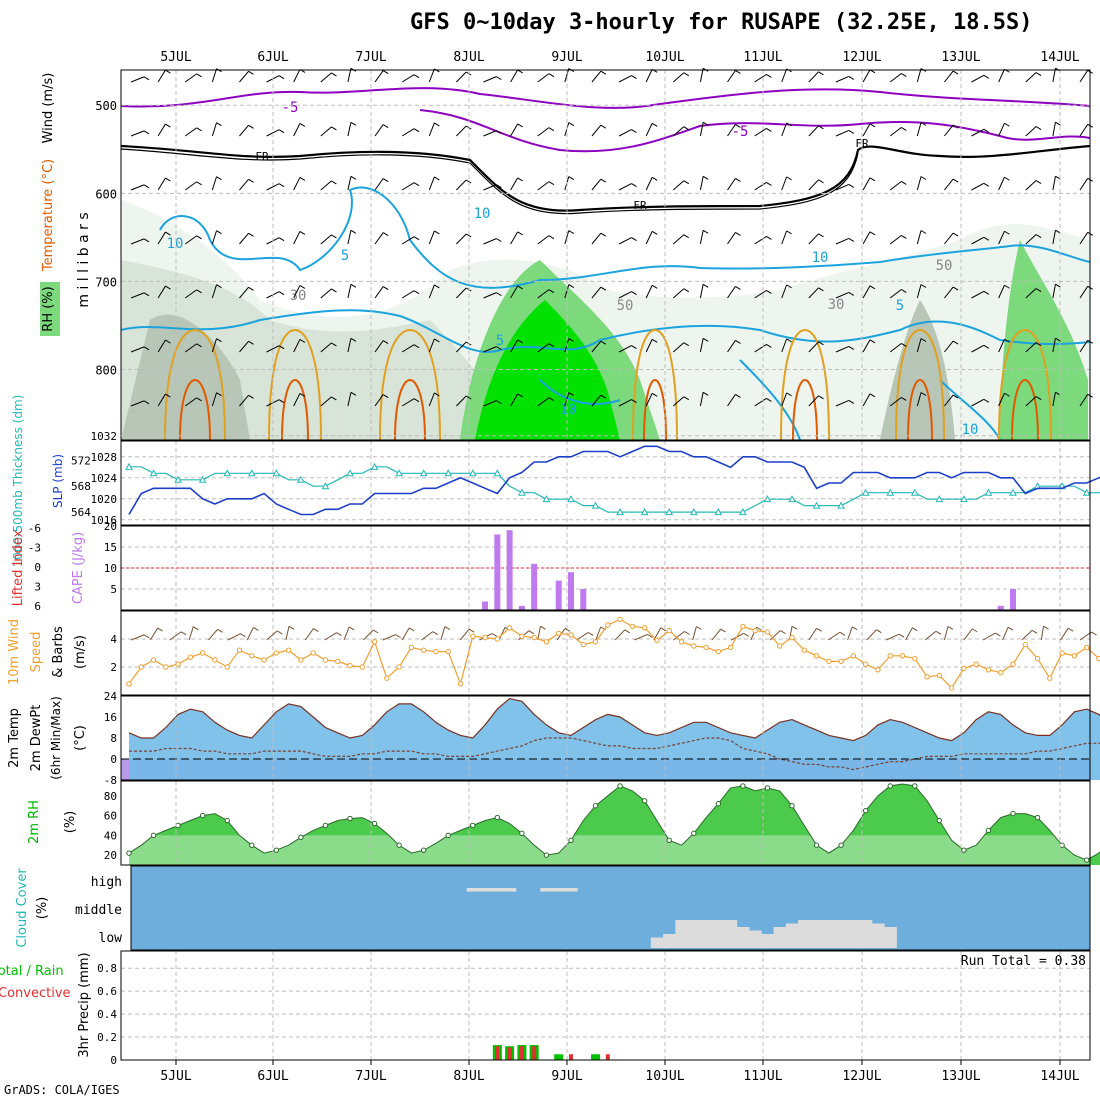  What do you see at coordinates (664, 57) in the screenshot?
I see `date-label-top: 10JUL` at bounding box center [664, 57].